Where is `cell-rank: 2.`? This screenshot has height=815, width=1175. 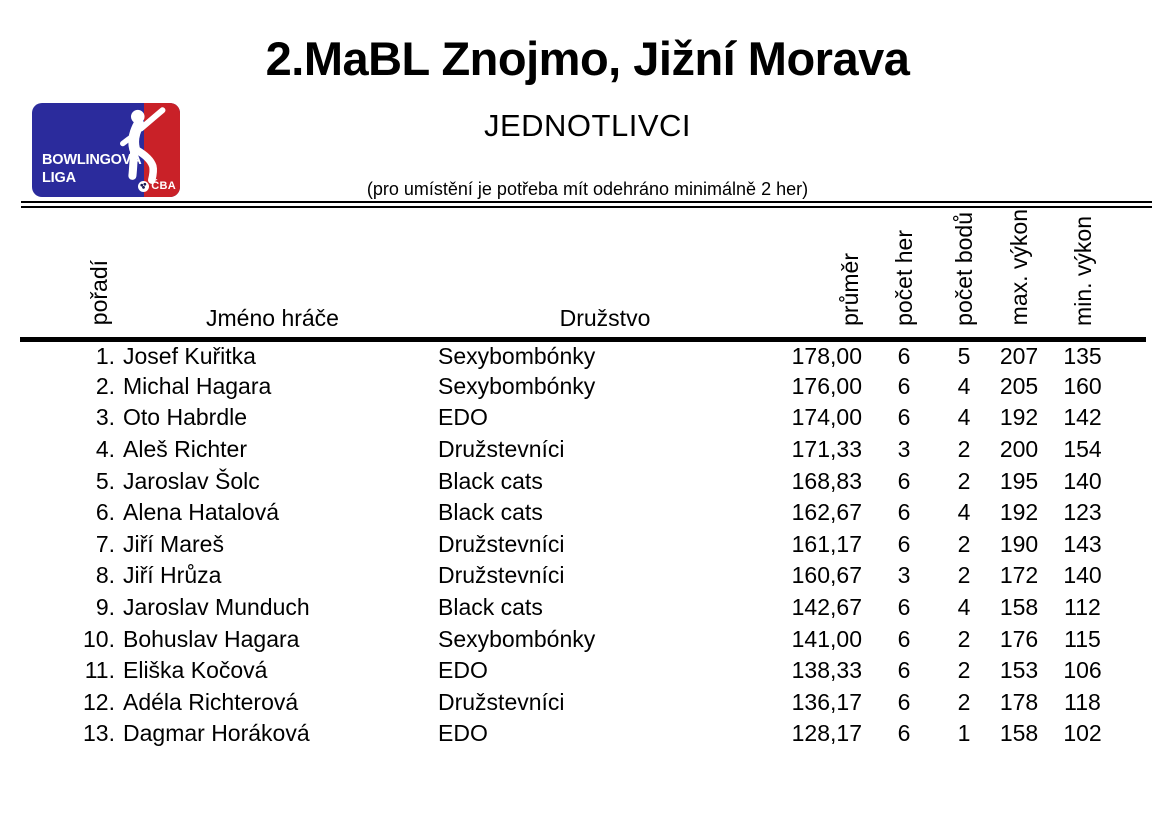
cell-rank: 2. is located at coordinates (105, 385).